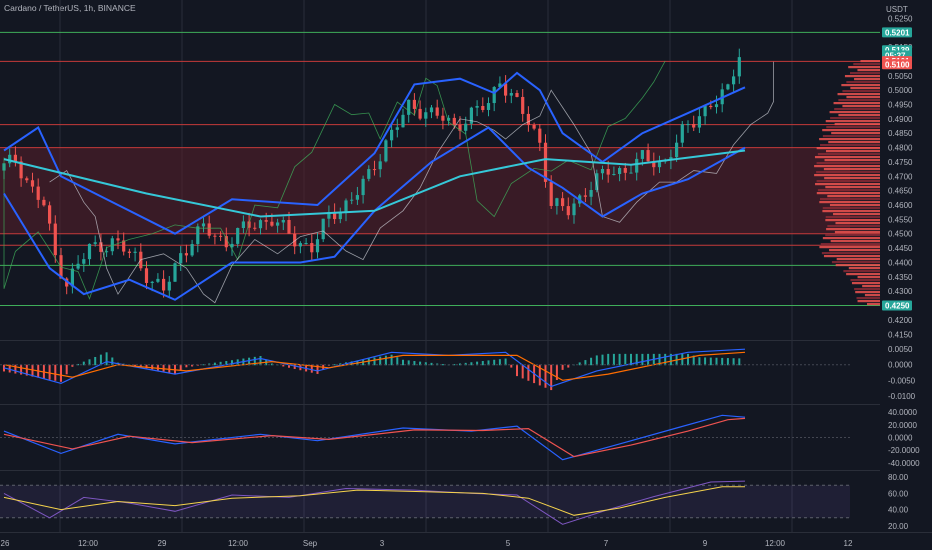 Image resolution: width=932 pixels, height=550 pixels. Describe the element at coordinates (374, 368) in the screenshot. I see `macd-line` at that location.